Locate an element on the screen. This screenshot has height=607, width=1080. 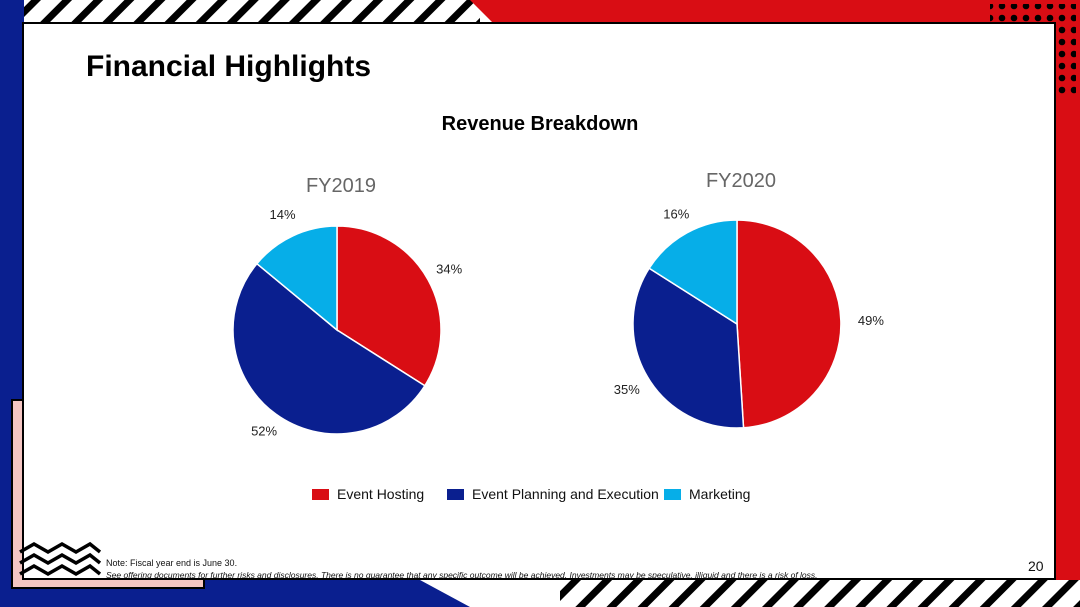
page-title: Financial Highlights is located at coordinates (229, 66).